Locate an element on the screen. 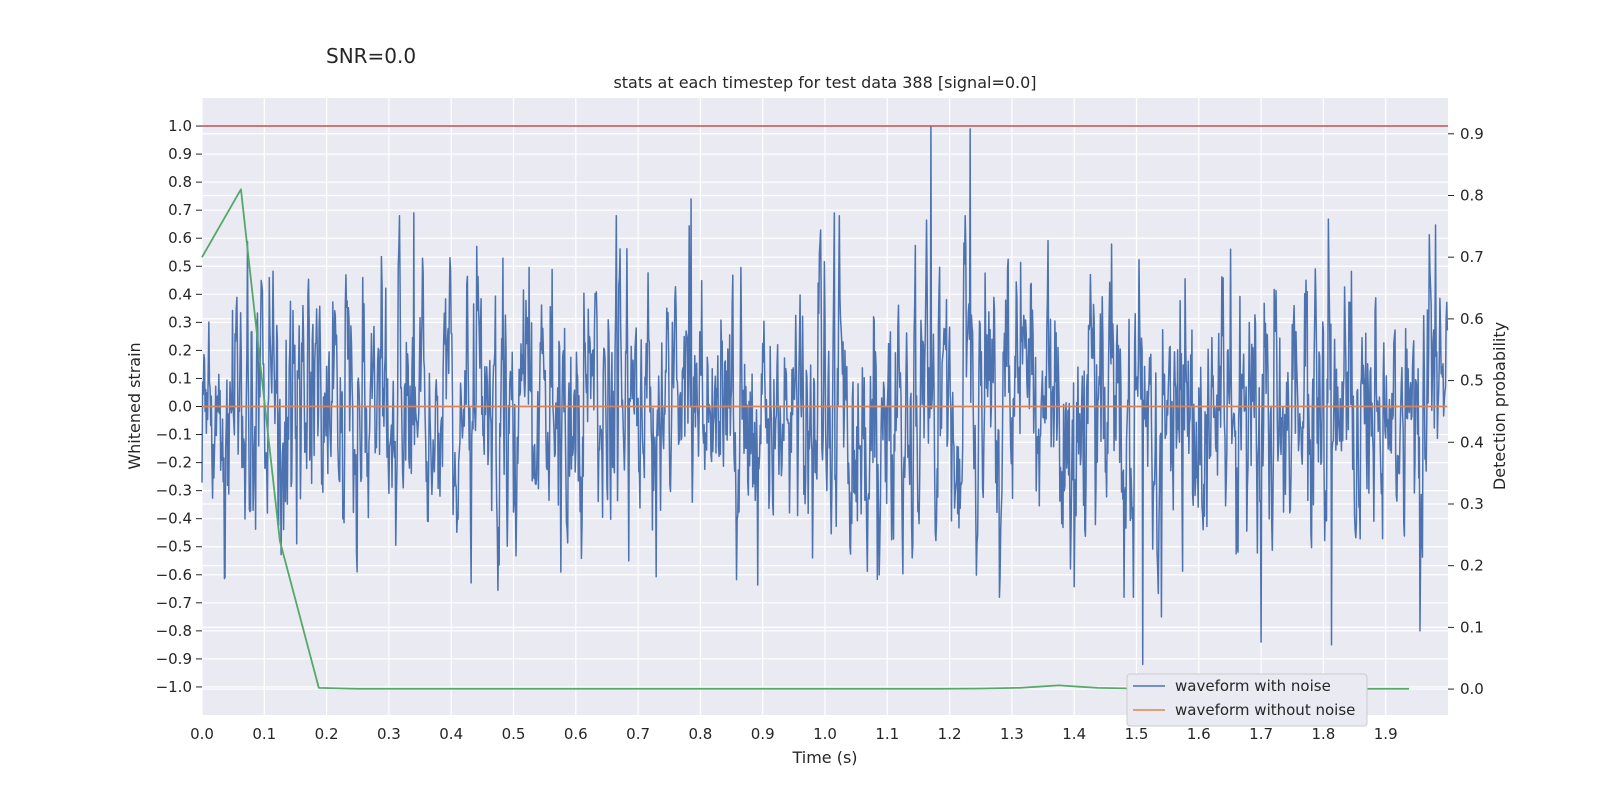  y2-tick-label: 0.1 is located at coordinates (1472, 627).